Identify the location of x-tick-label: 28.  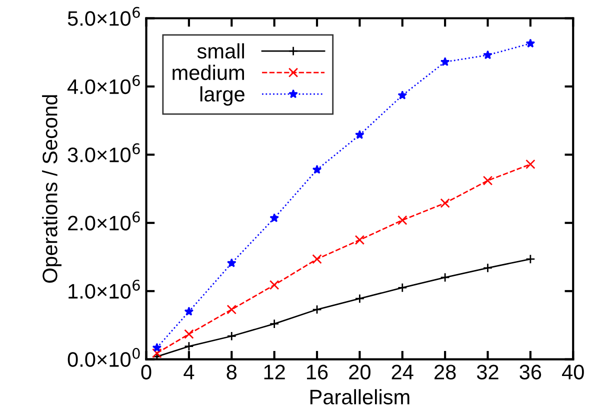
(445, 372).